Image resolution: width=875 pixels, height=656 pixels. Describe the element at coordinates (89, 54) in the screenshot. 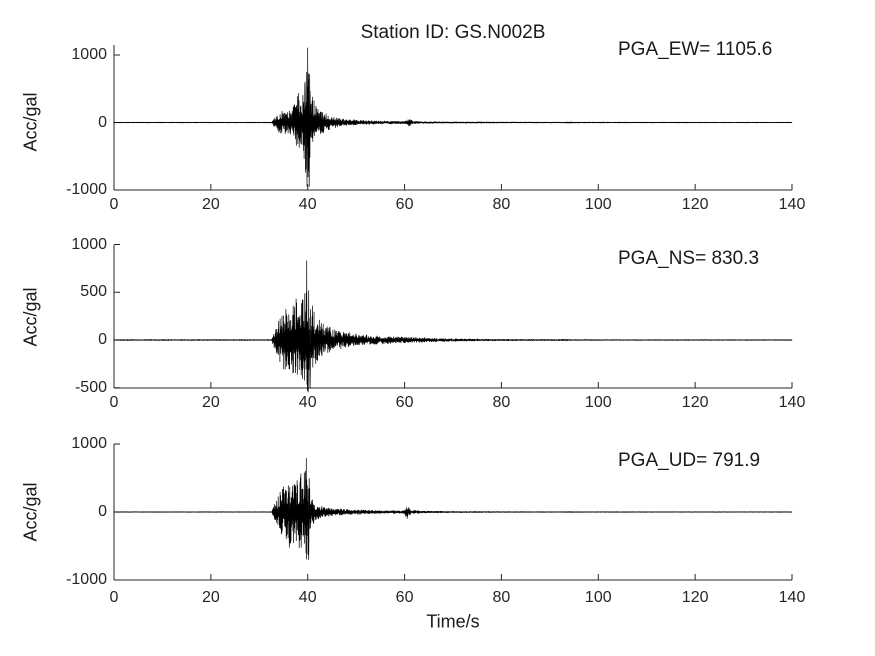

I see `ew-y-tick-label: 1000` at that location.